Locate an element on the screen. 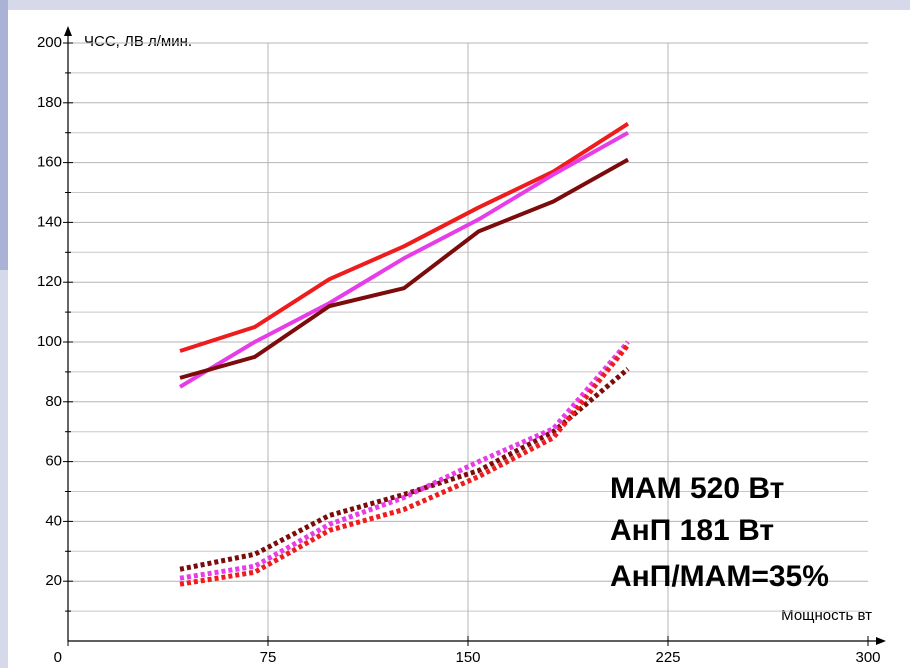  y-tick-label: 80 is located at coordinates (53, 401).